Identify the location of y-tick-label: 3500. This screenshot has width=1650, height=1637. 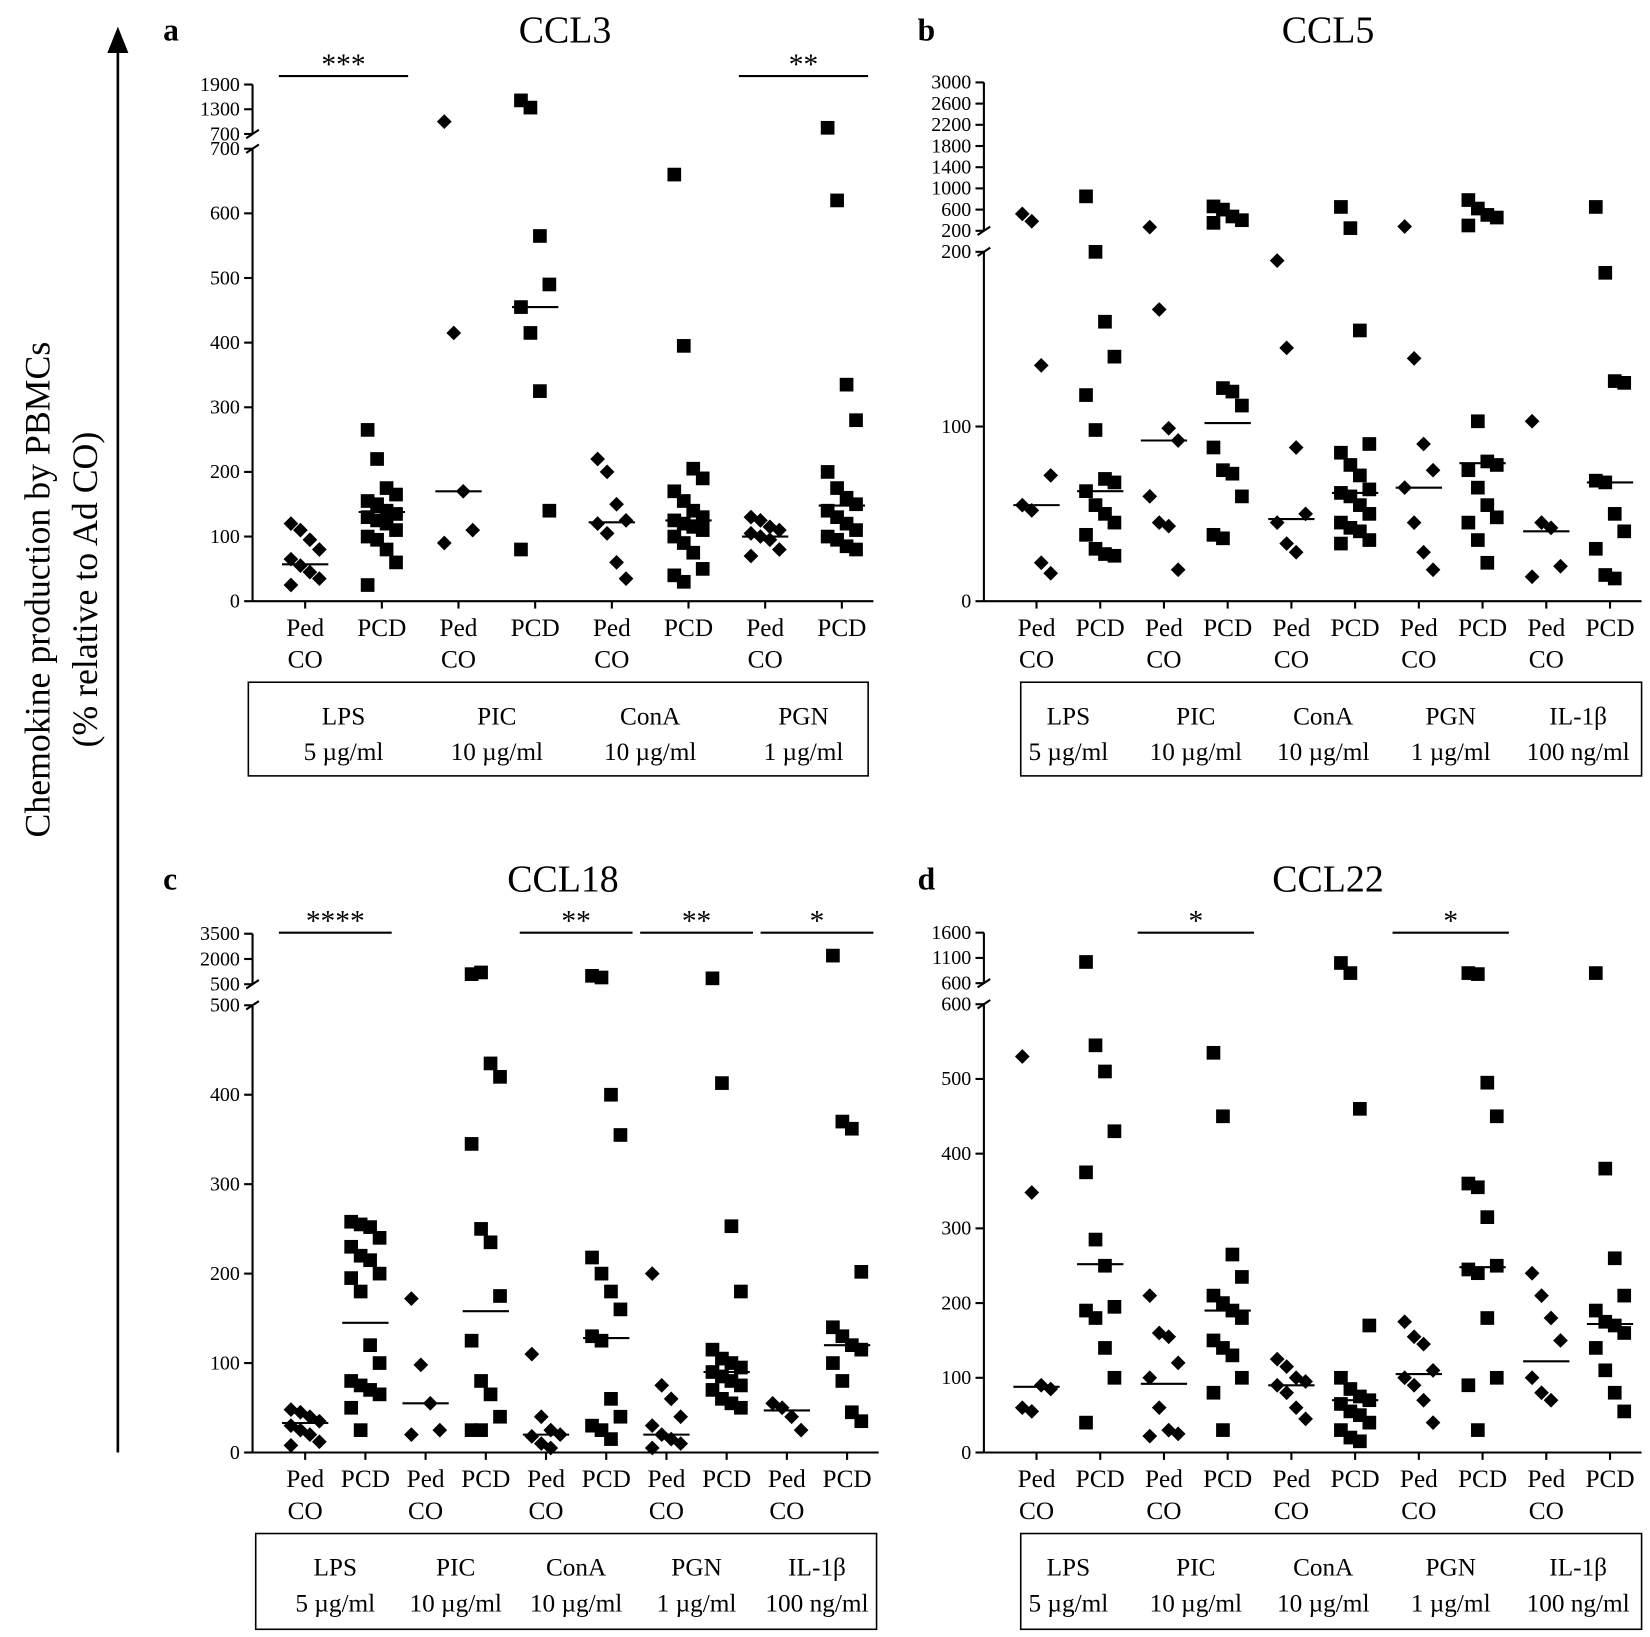
(220, 934).